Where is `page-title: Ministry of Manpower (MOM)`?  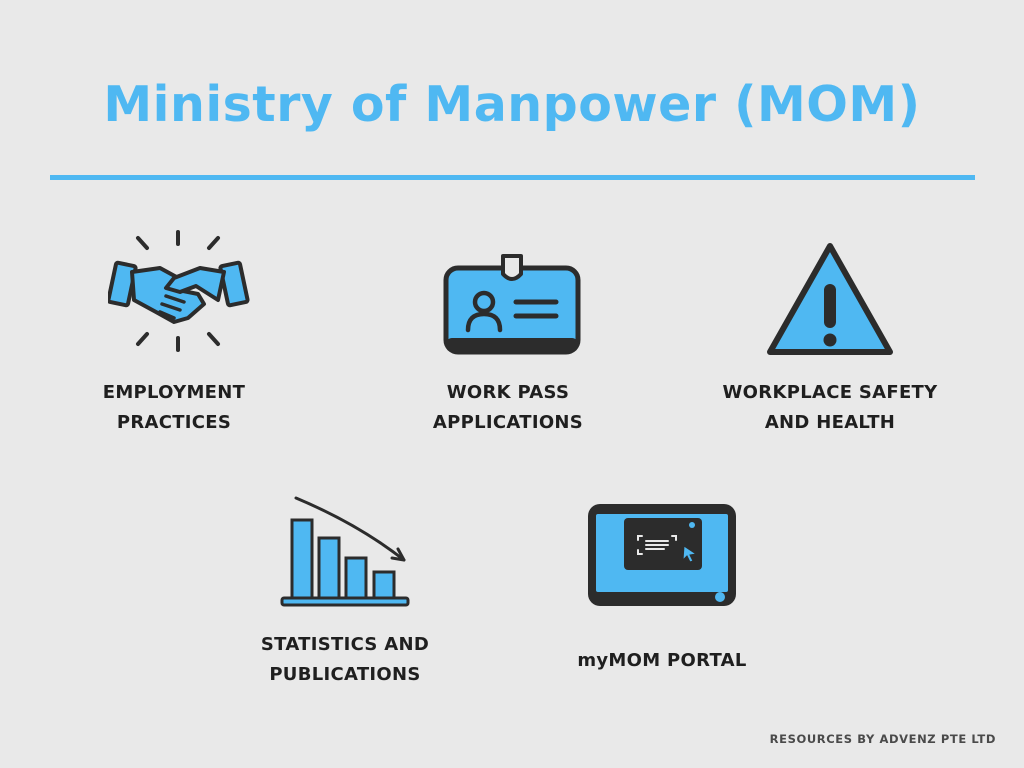 page-title: Ministry of Manpower (MOM) is located at coordinates (512, 104).